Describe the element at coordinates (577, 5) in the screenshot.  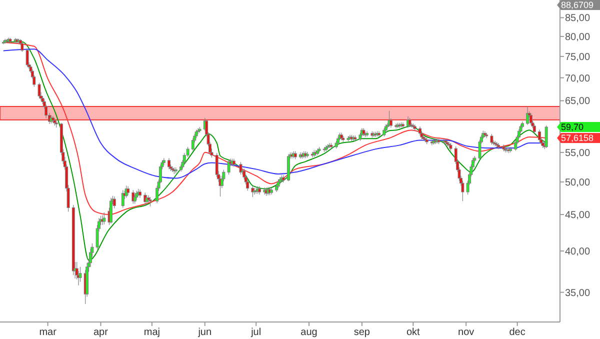
I see `text: 88,6709` at that location.